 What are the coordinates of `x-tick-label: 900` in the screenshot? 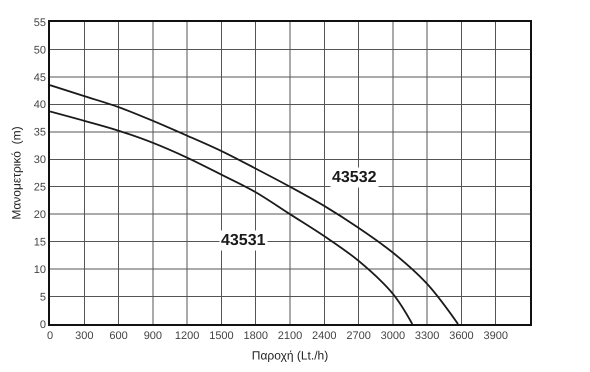 It's located at (153, 336).